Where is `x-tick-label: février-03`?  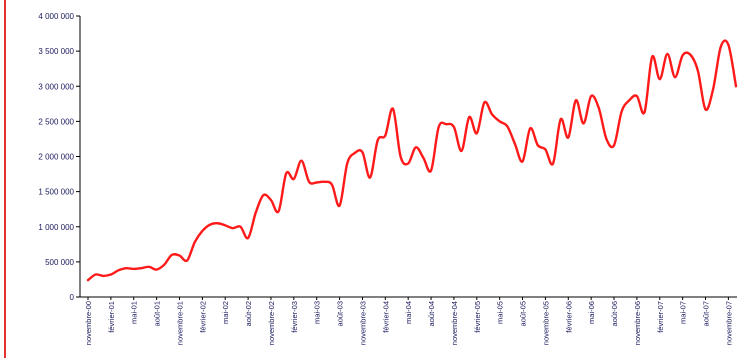 x-tick-label: février-03 is located at coordinates (294, 317).